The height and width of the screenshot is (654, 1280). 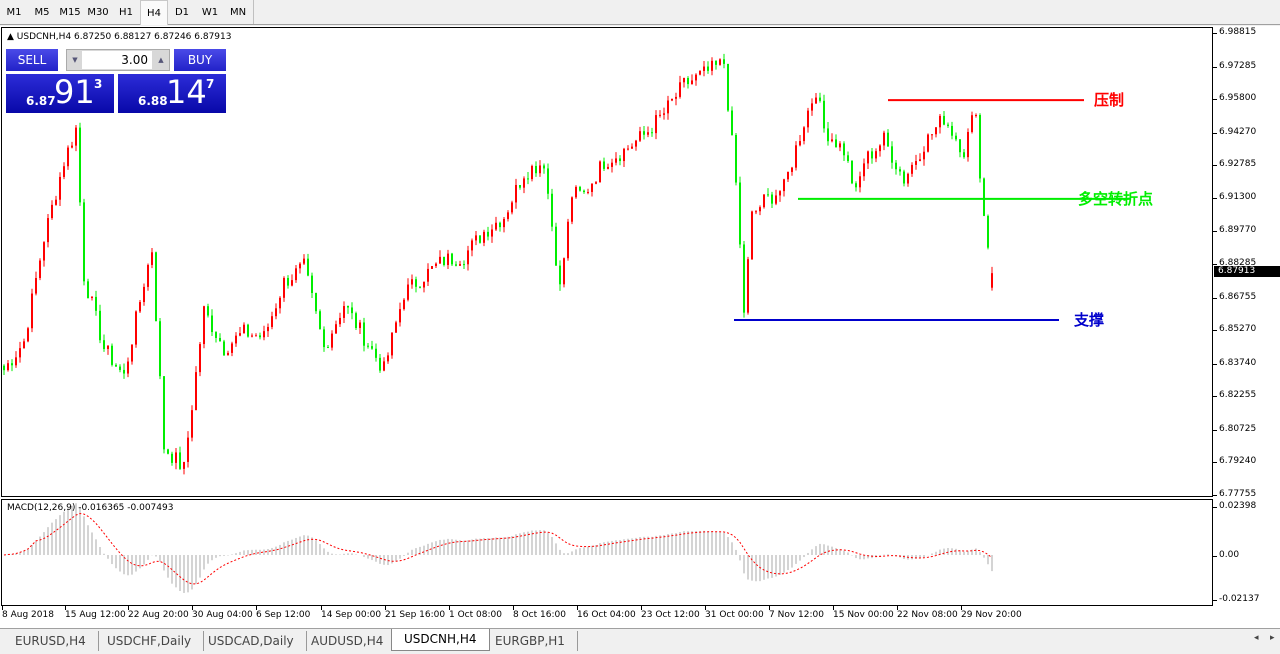 I want to click on buy-button: BUY, so click(x=200, y=60).